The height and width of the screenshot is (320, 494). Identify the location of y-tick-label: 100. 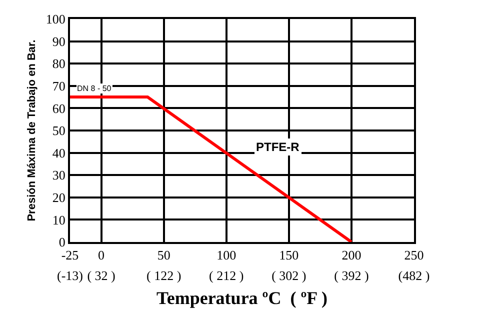
(56, 19).